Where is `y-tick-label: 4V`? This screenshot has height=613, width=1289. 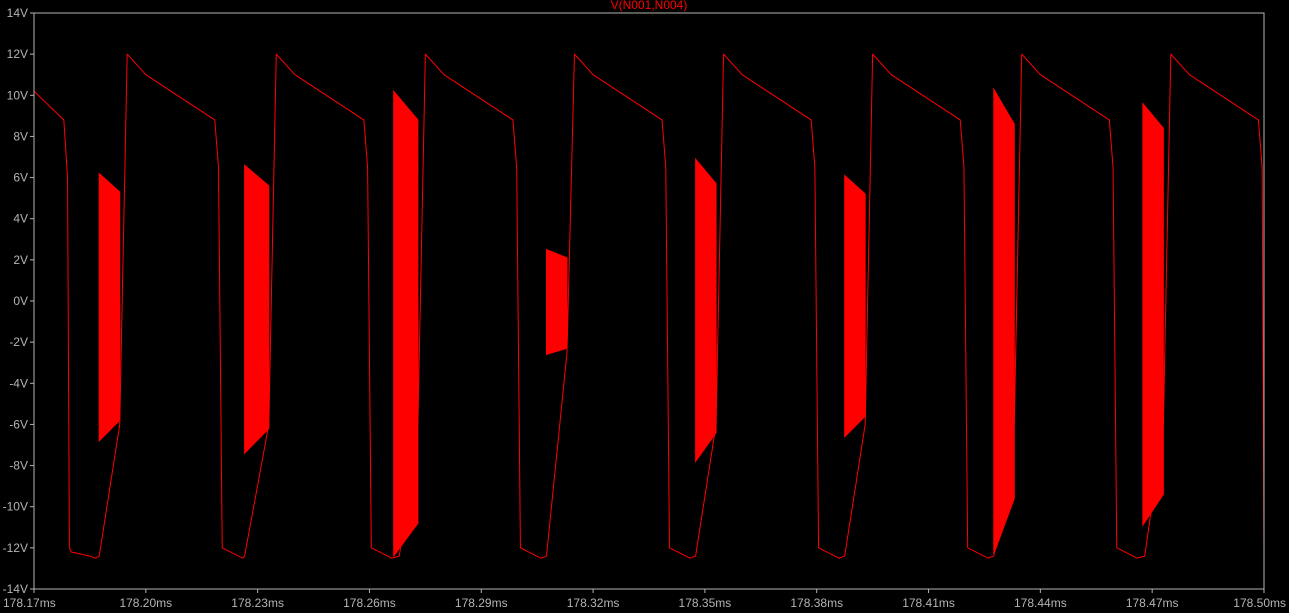 y-tick-label: 4V is located at coordinates (20, 219).